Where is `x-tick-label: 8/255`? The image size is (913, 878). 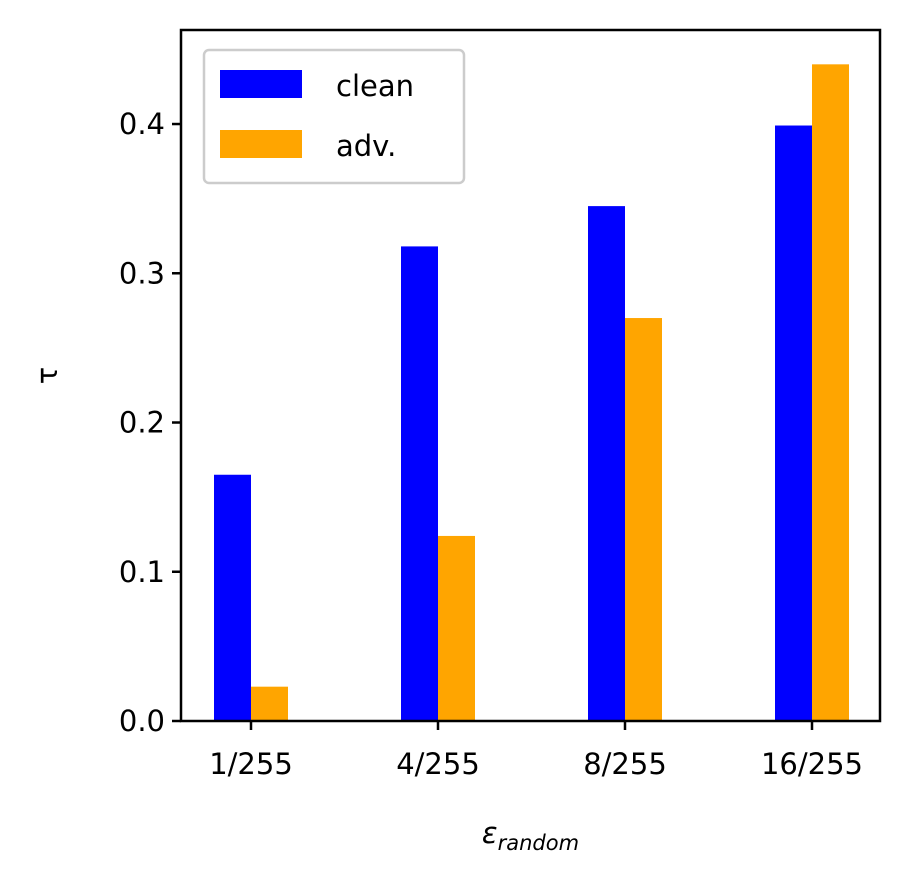
x-tick-label: 8/255 is located at coordinates (625, 764).